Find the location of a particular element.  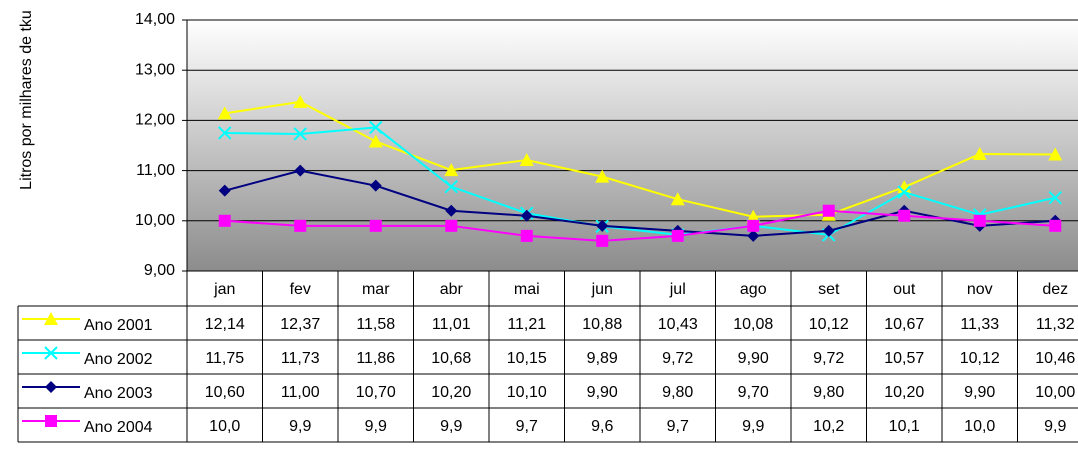

table-value: 10,57 is located at coordinates (904, 358).